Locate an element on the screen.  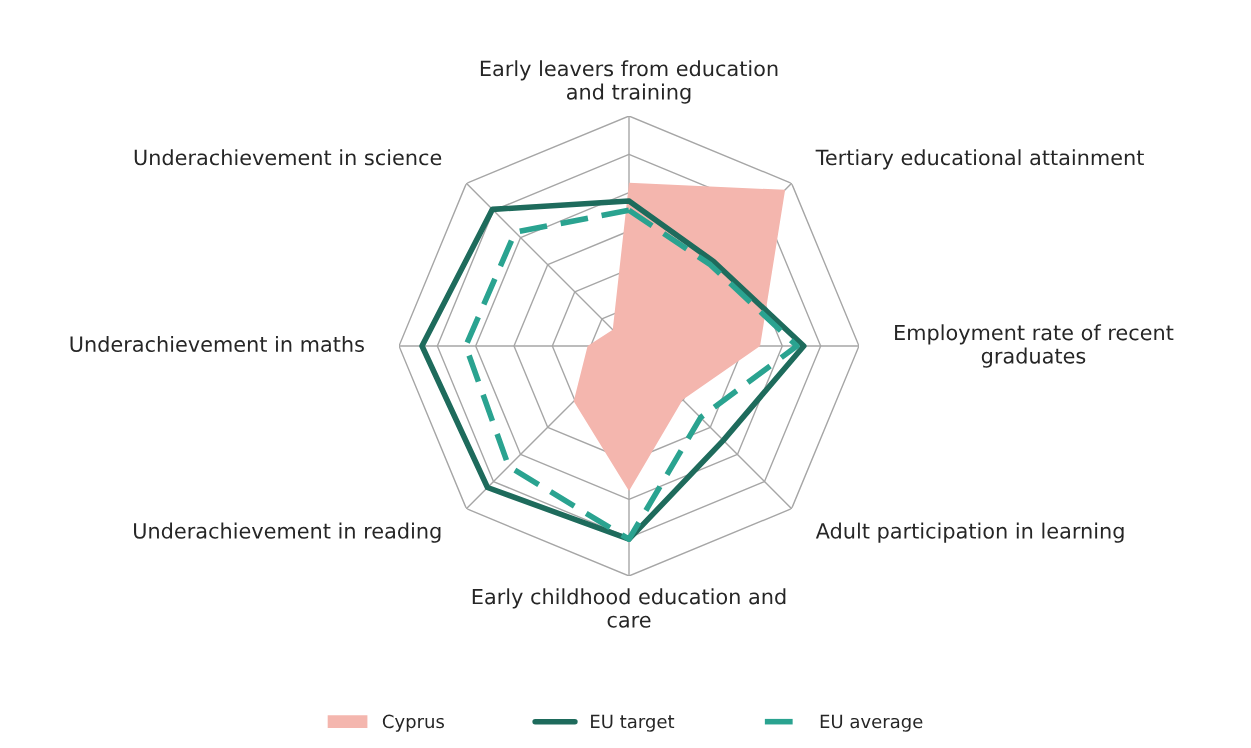
spoke-label: Adult participation in learning is located at coordinates (969, 532).